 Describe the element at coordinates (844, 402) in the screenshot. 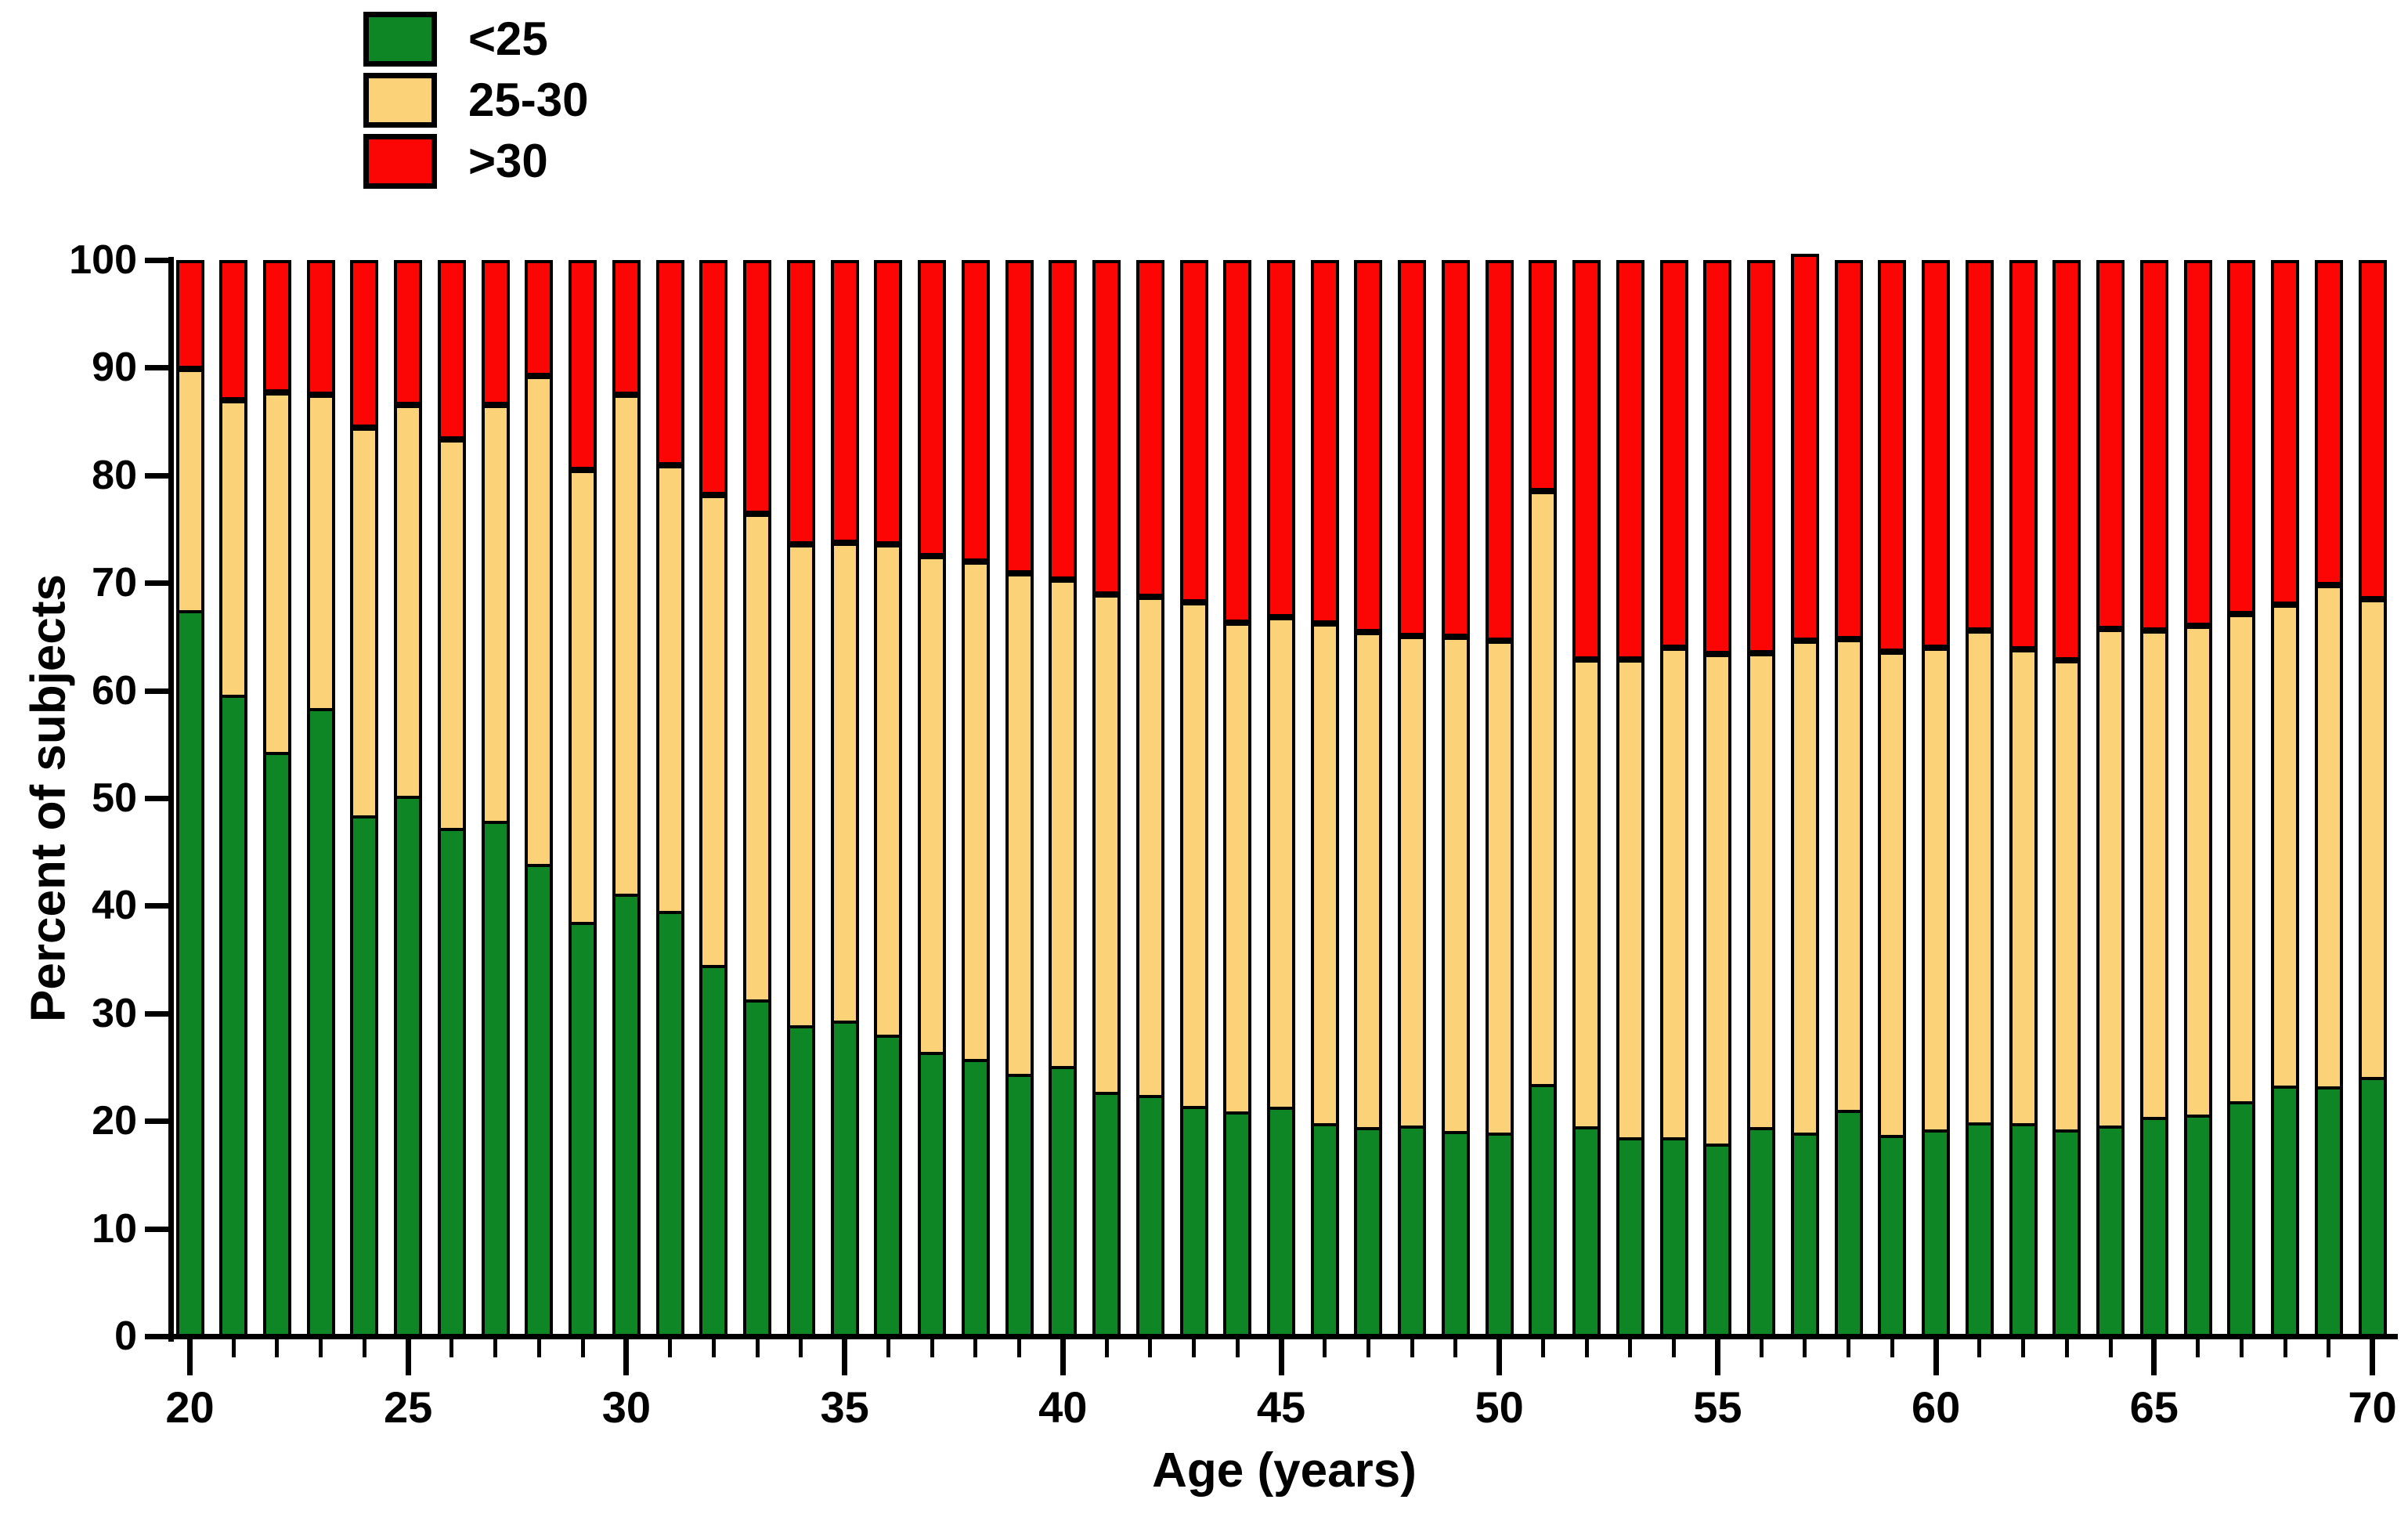

I see `bar-age-35-segment-over30` at that location.